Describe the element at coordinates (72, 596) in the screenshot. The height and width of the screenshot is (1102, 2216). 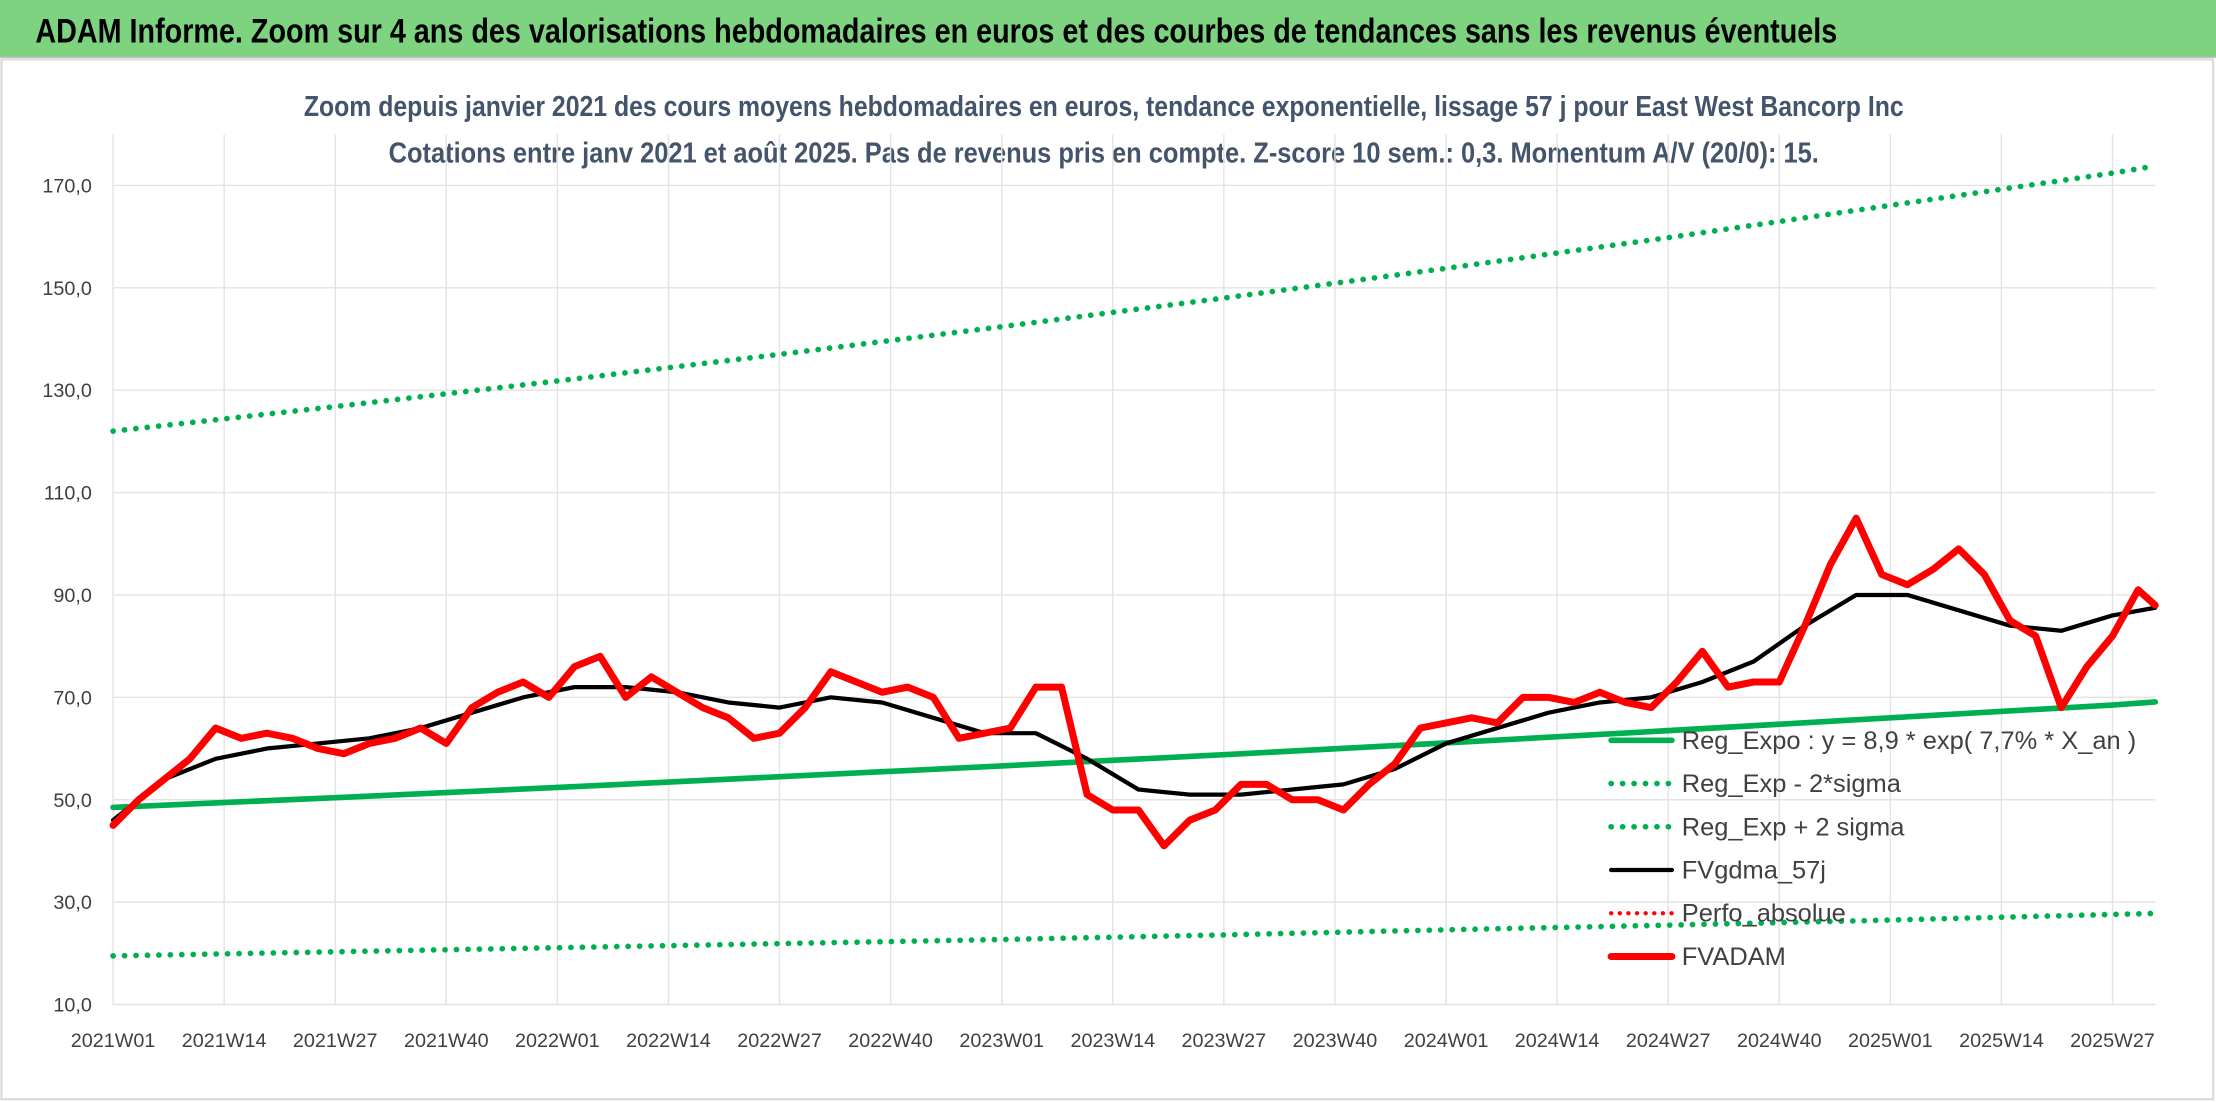
I see `y-tick-label: 90,0` at that location.